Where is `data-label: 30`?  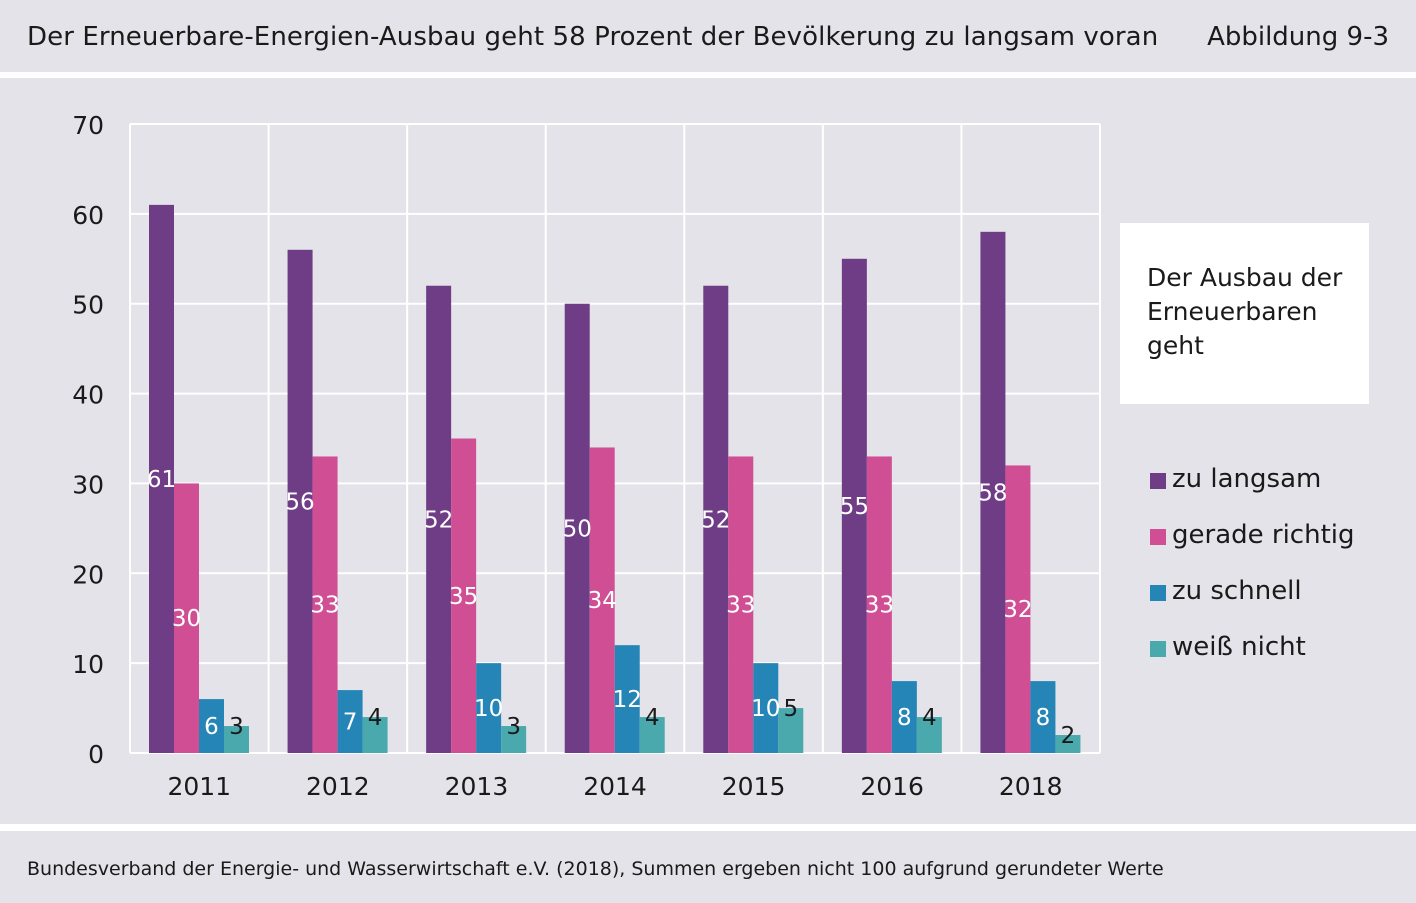
data-label: 30 is located at coordinates (186, 619).